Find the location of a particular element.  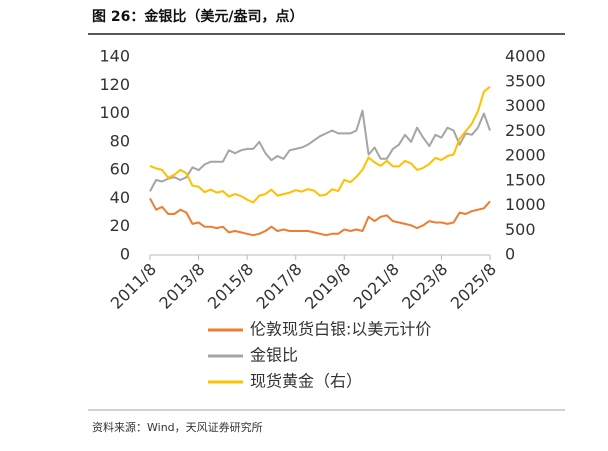

y2-tick-label: 3500 is located at coordinates (525, 80).